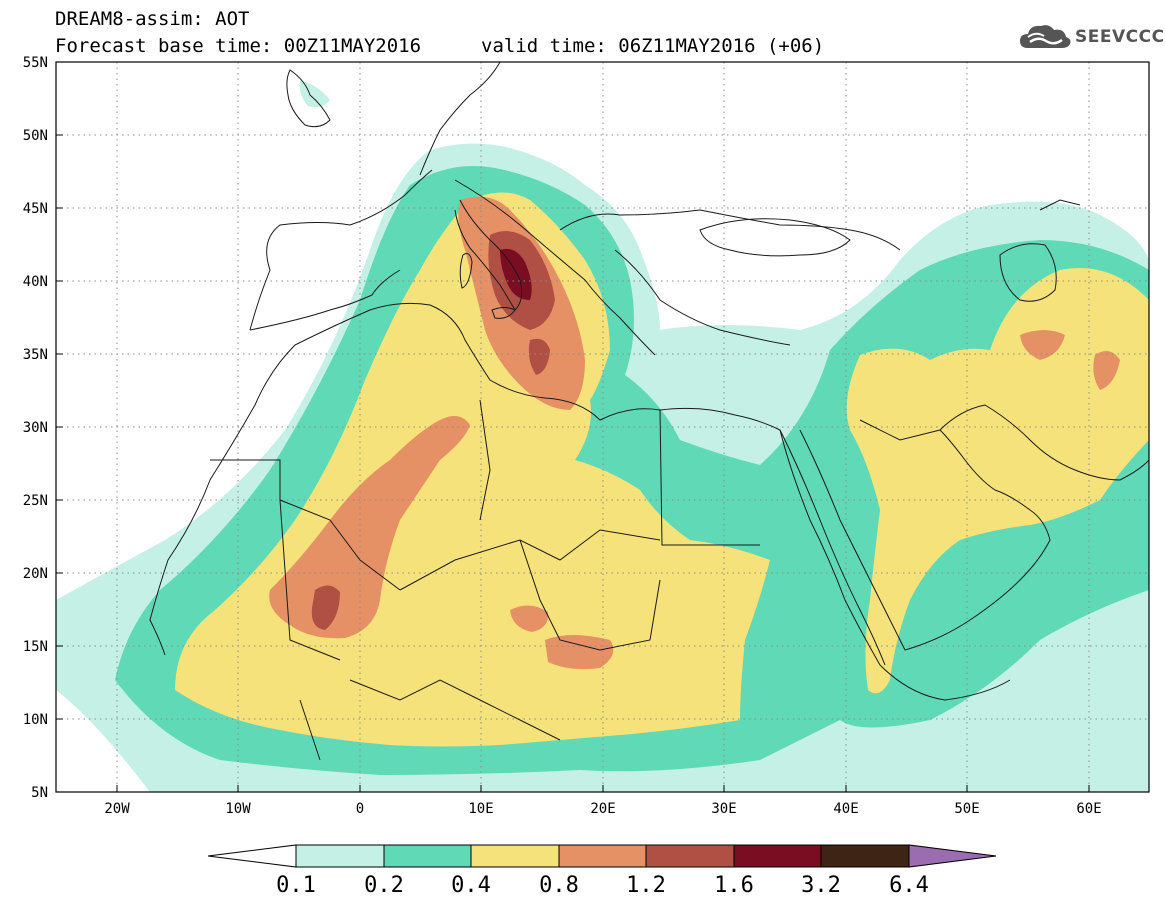  What do you see at coordinates (653, 46) in the screenshot?
I see `valid-time: valid time: 06Z11MAY2016 (+06)` at bounding box center [653, 46].